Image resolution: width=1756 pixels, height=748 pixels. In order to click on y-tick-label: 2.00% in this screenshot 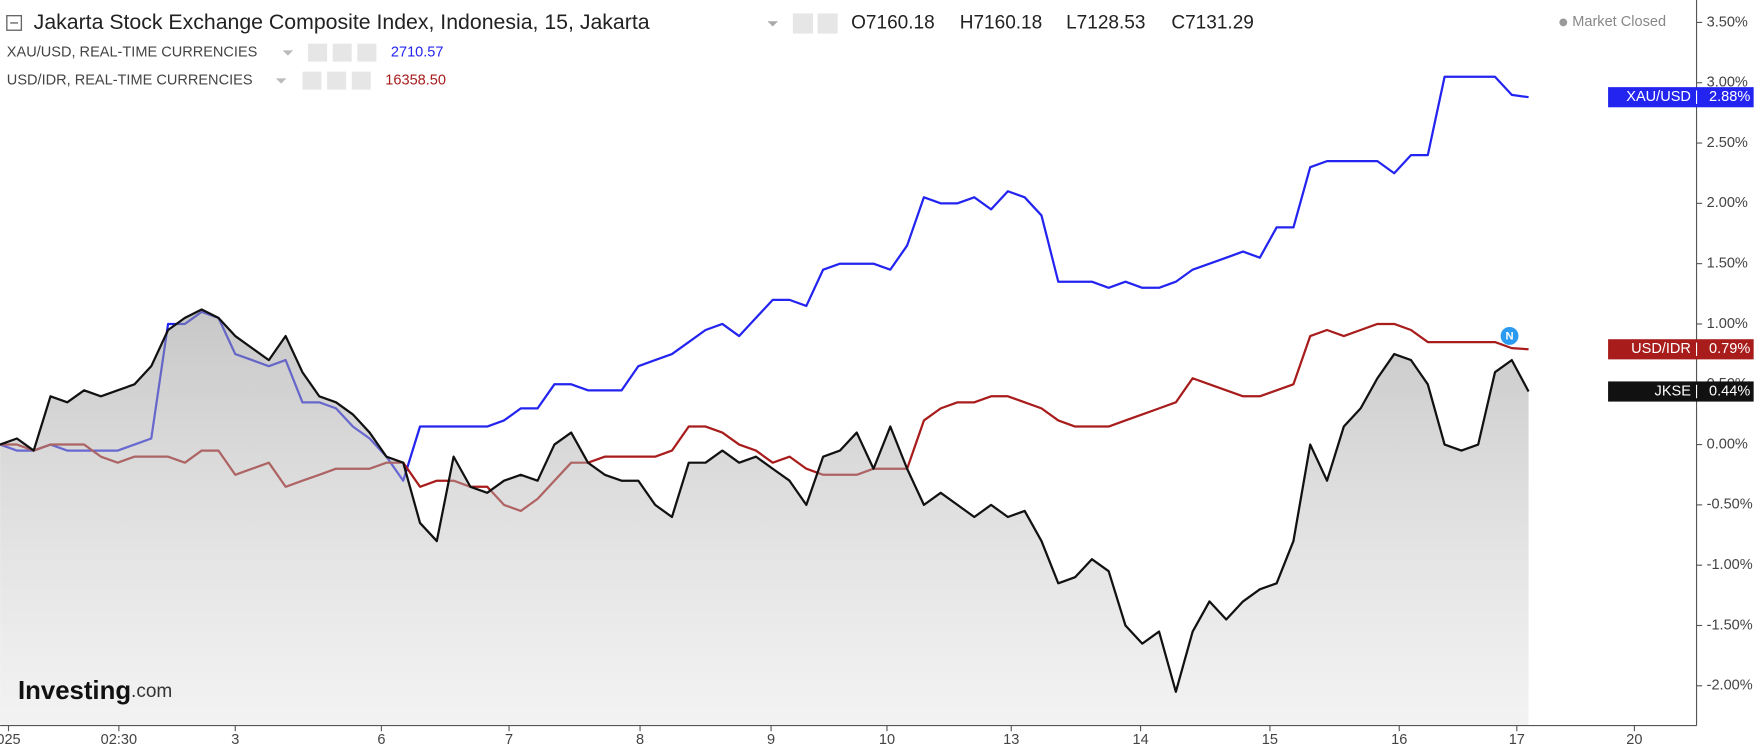, I will do `click(1727, 203)`.